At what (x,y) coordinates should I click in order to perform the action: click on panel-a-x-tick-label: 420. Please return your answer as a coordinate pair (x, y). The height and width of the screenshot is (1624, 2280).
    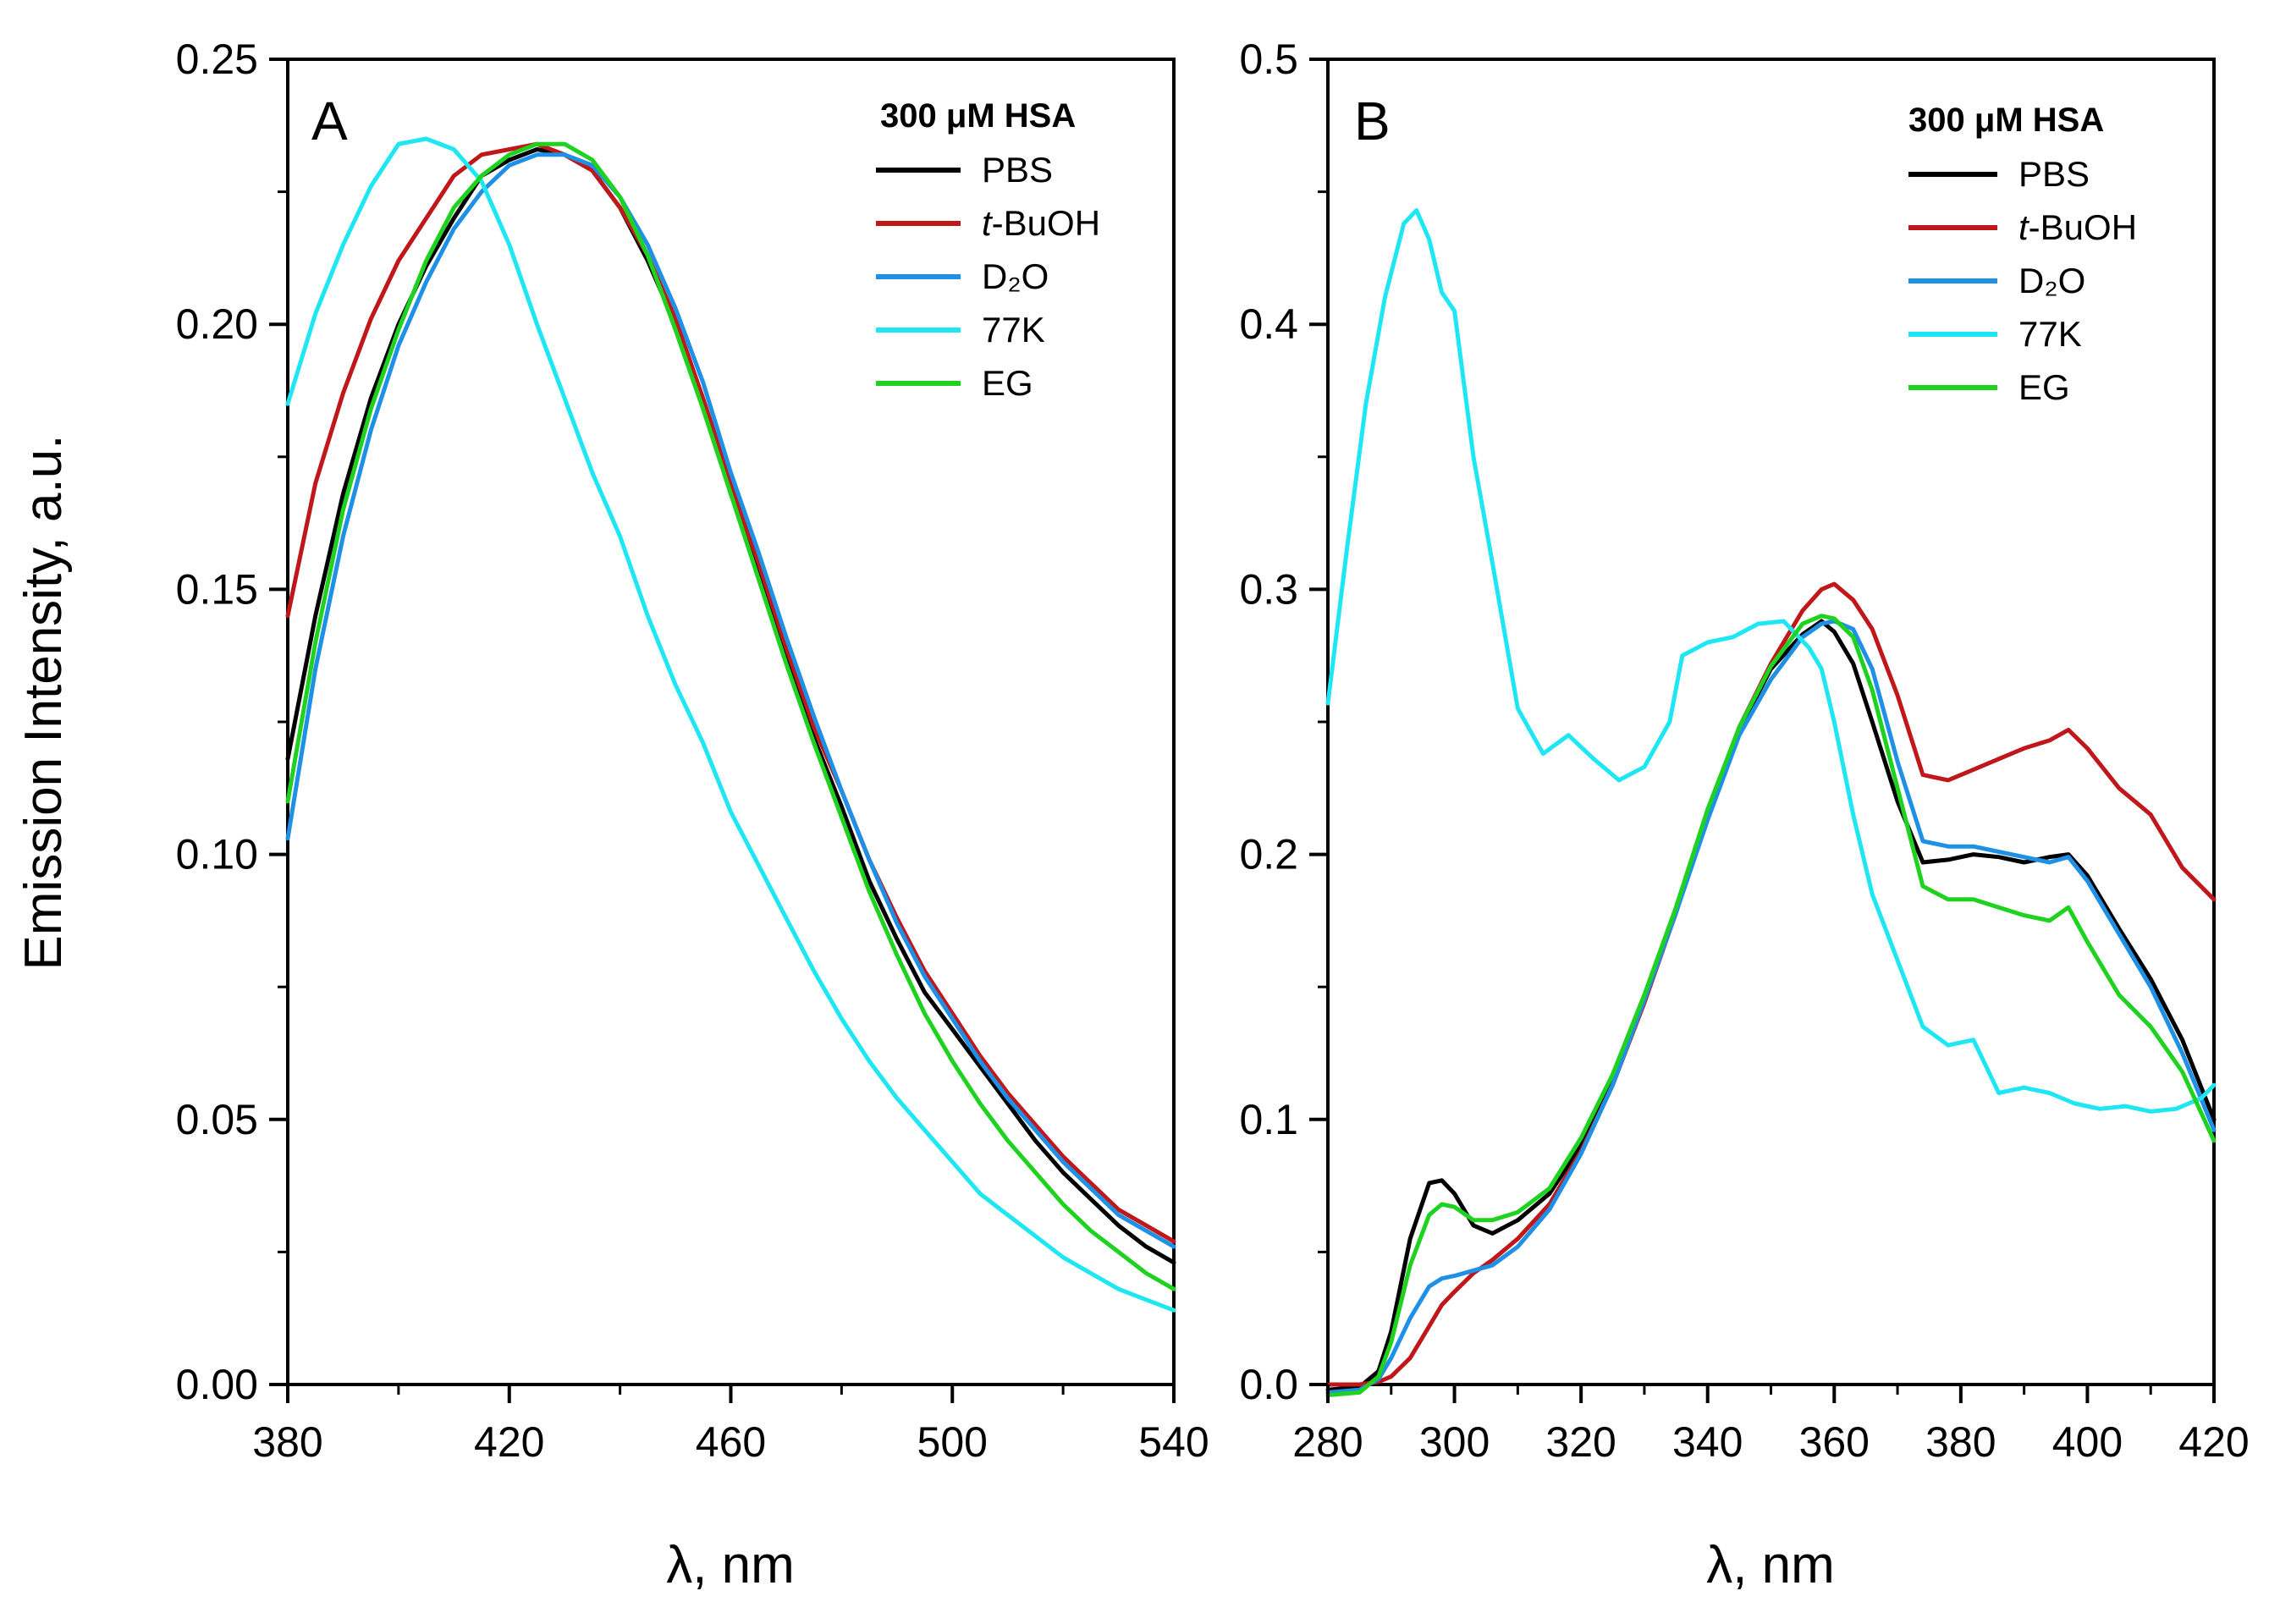
    Looking at the image, I should click on (509, 1442).